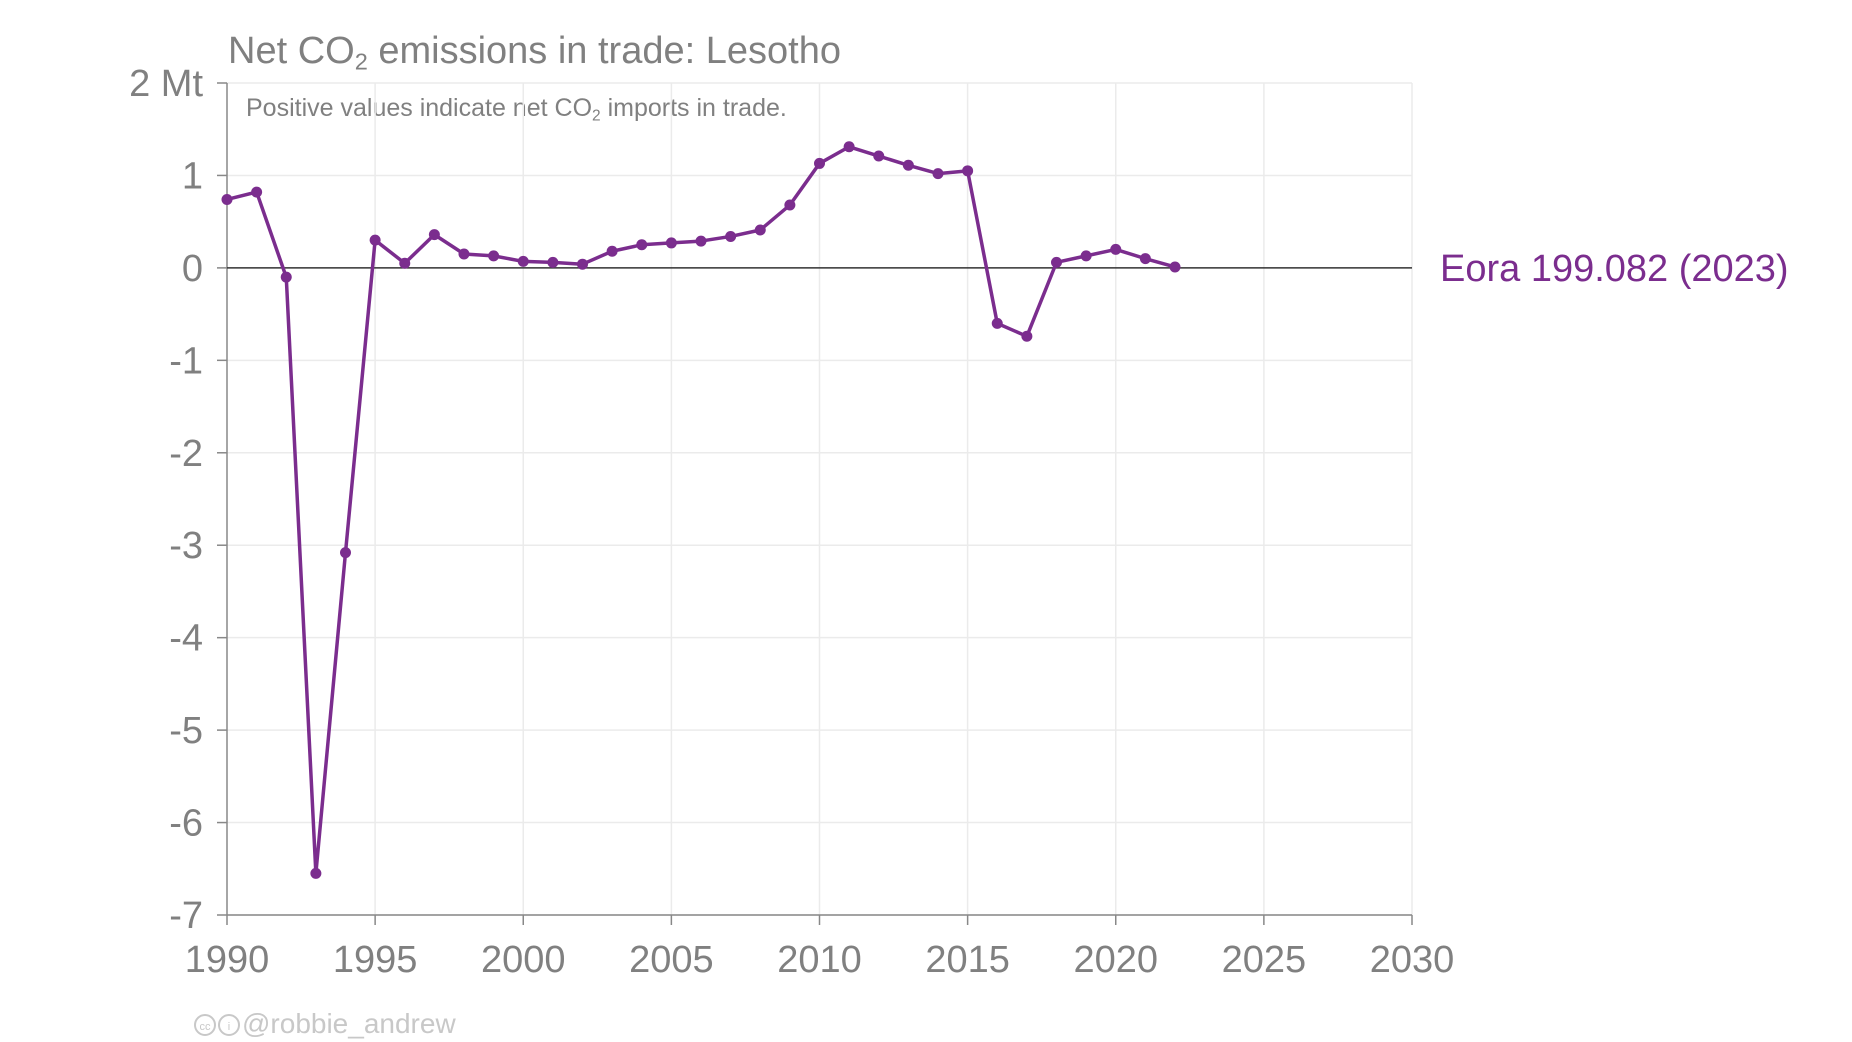  What do you see at coordinates (186, 916) in the screenshot?
I see `y-tick-label: -7` at bounding box center [186, 916].